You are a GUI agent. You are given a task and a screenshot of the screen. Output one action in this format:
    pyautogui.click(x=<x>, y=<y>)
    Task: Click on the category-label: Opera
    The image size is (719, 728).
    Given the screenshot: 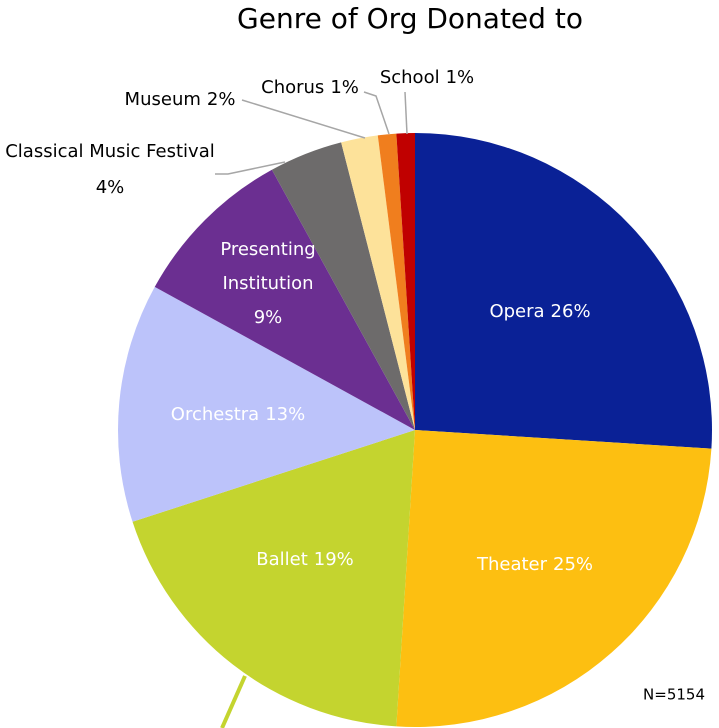 What is the action you would take?
    pyautogui.click(x=516, y=311)
    